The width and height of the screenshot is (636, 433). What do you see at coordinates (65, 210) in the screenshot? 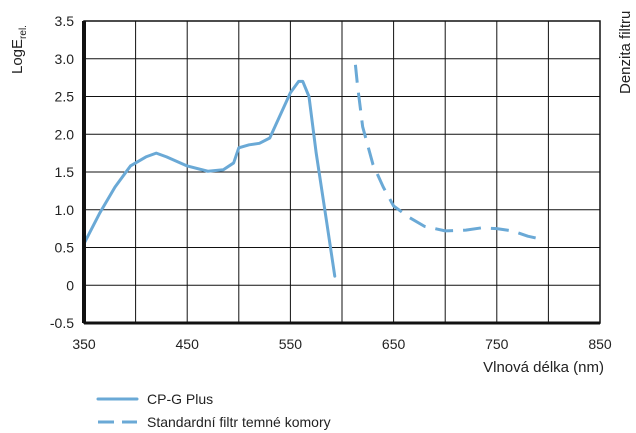
I see `y-tick-label: 1.0` at bounding box center [65, 210].